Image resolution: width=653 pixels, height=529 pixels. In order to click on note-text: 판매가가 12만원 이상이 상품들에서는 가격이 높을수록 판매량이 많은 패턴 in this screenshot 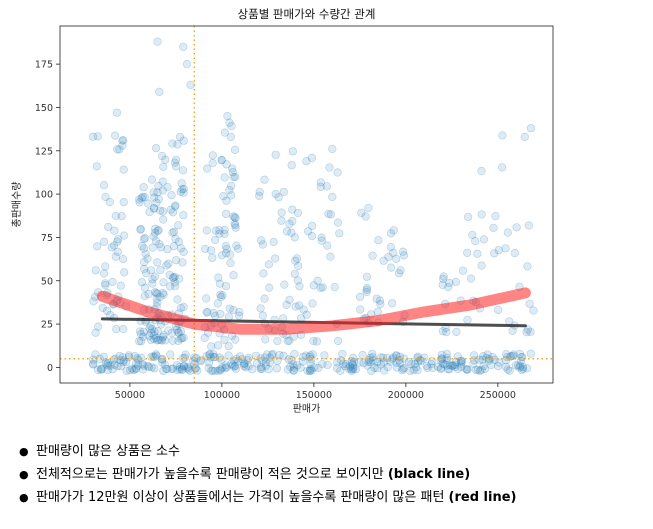, I will do `click(242, 497)`.